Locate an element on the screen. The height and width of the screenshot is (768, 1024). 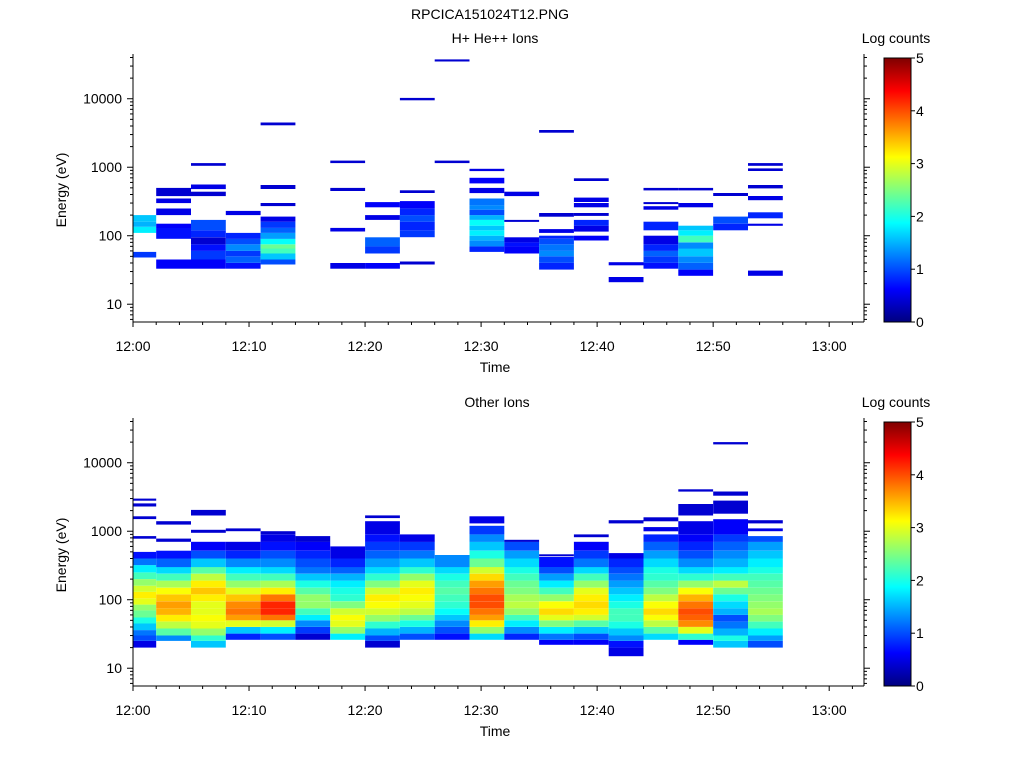
colorbar-tick-label: 2 is located at coordinates (920, 580).